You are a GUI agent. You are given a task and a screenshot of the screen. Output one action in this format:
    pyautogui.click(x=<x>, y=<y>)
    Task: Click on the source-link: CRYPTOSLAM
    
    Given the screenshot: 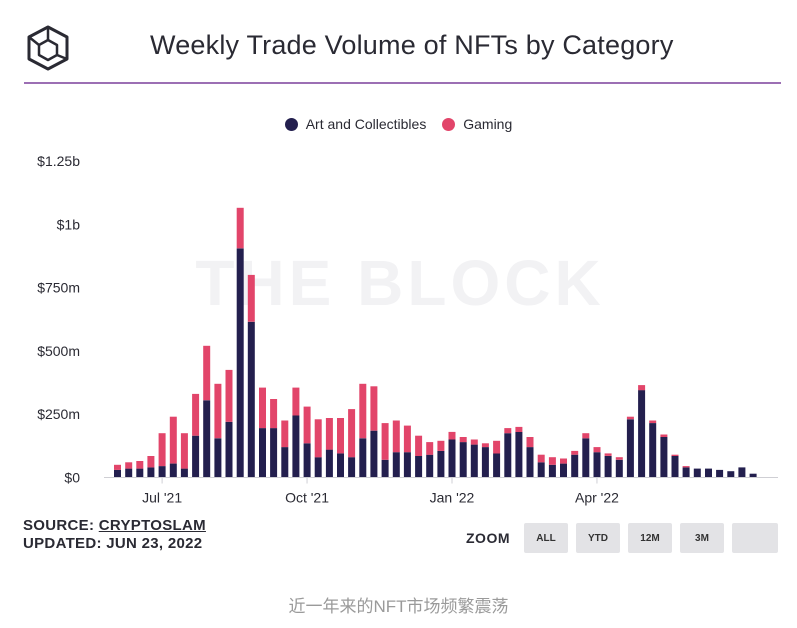 What is the action you would take?
    pyautogui.click(x=152, y=525)
    